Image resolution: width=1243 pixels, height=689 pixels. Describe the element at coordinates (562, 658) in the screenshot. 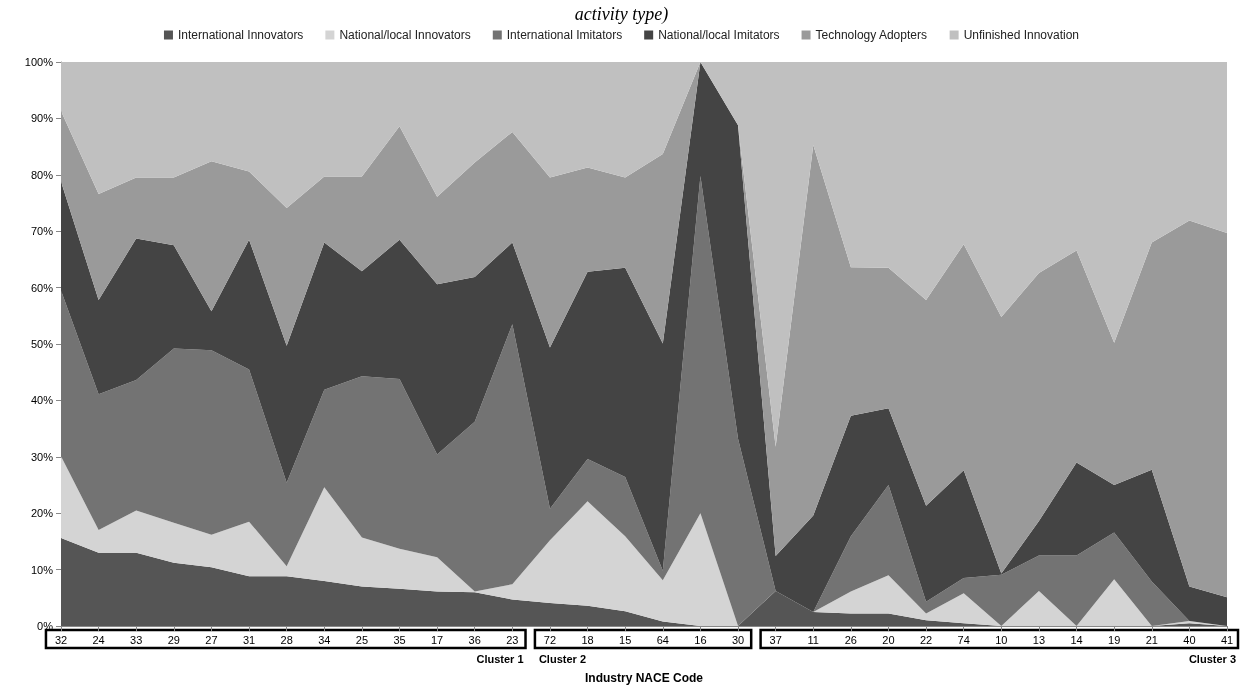

I see `text: Cluster 2` at that location.